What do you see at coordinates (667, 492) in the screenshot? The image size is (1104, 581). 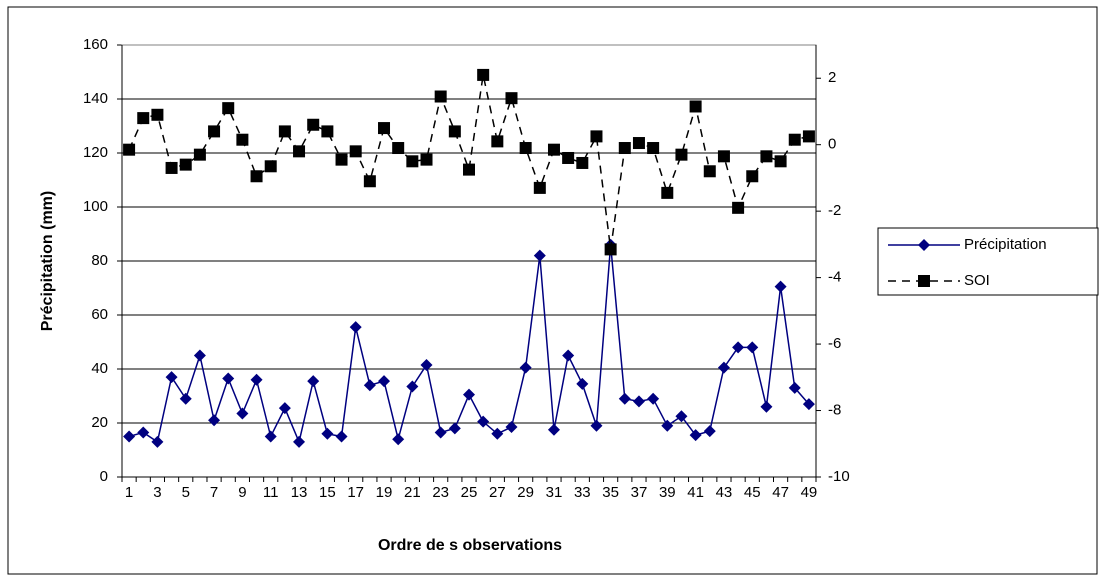 I see `x-tick-label: 39` at bounding box center [667, 492].